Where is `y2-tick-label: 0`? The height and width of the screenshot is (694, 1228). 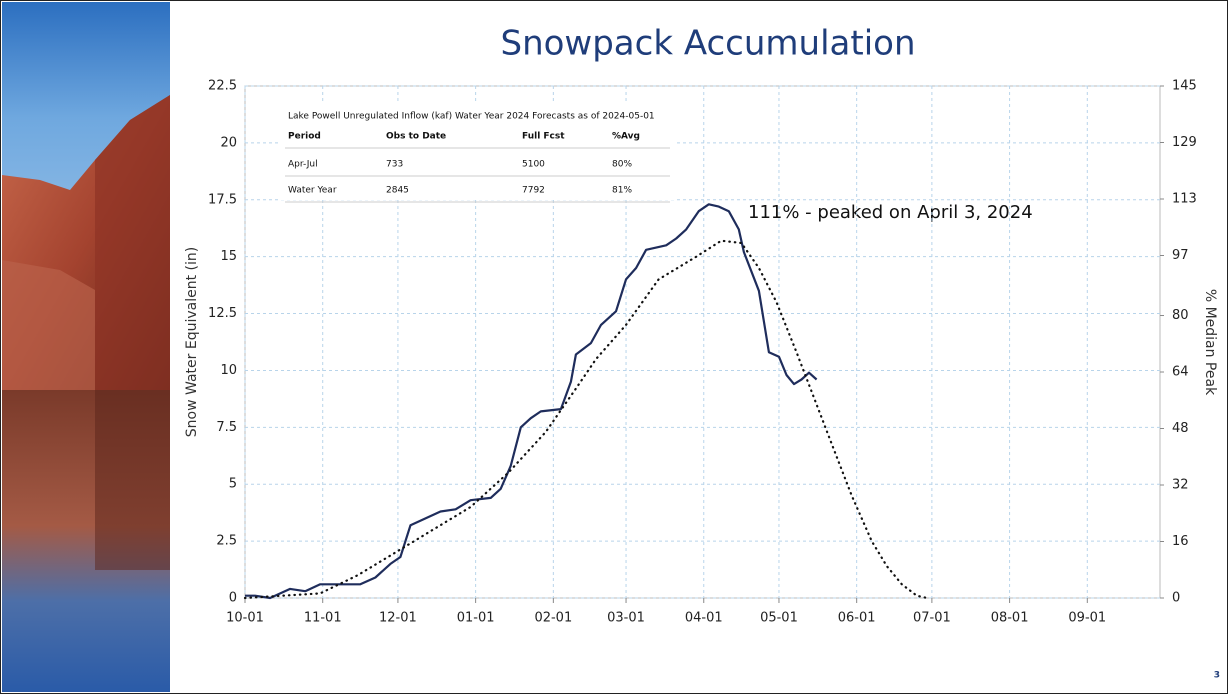
y2-tick-label: 0 is located at coordinates (1176, 598).